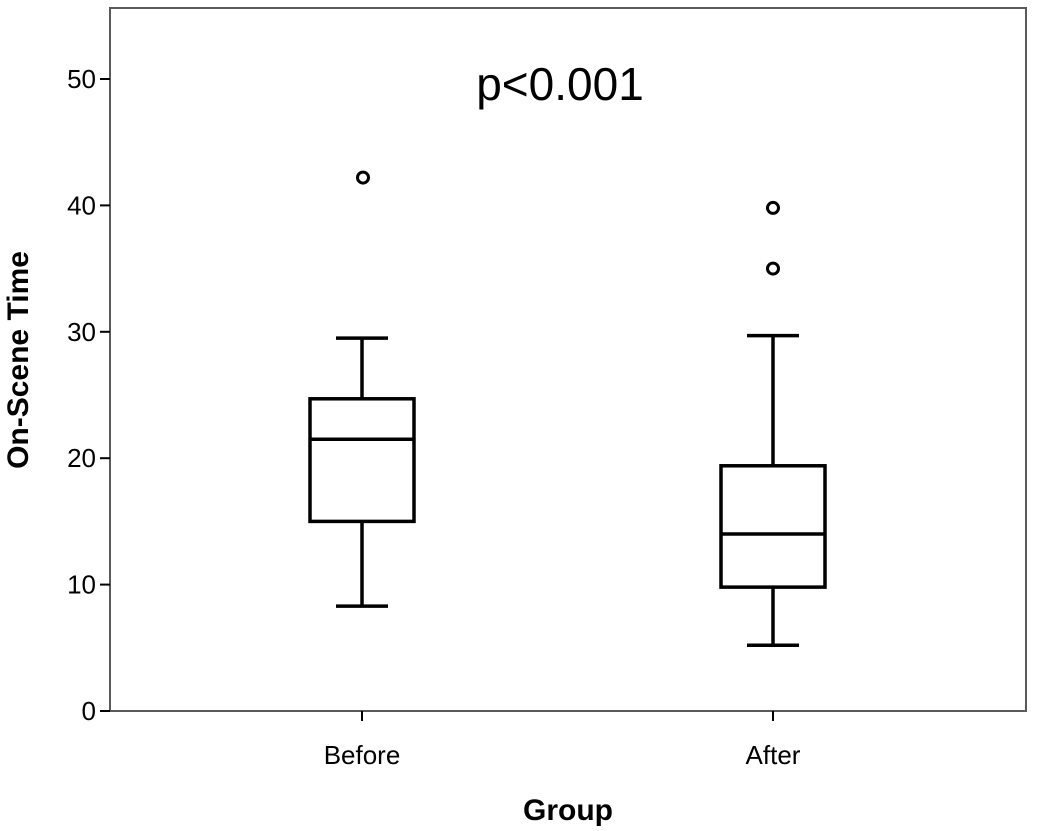 The height and width of the screenshot is (831, 1038). What do you see at coordinates (560, 84) in the screenshot?
I see `p-value-annotation: p<0.001` at bounding box center [560, 84].